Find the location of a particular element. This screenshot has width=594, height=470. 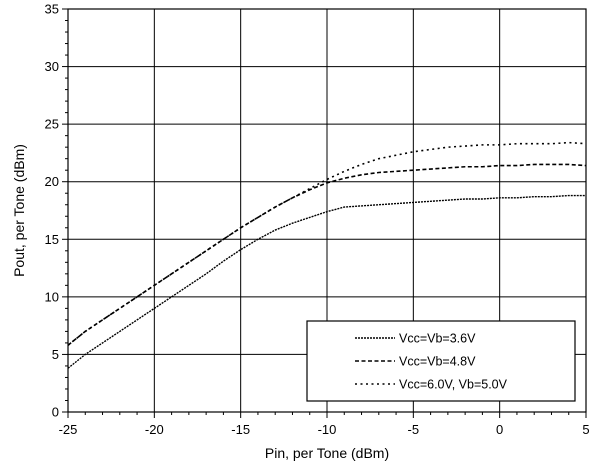

x-tick-label: -5 is located at coordinates (414, 429).